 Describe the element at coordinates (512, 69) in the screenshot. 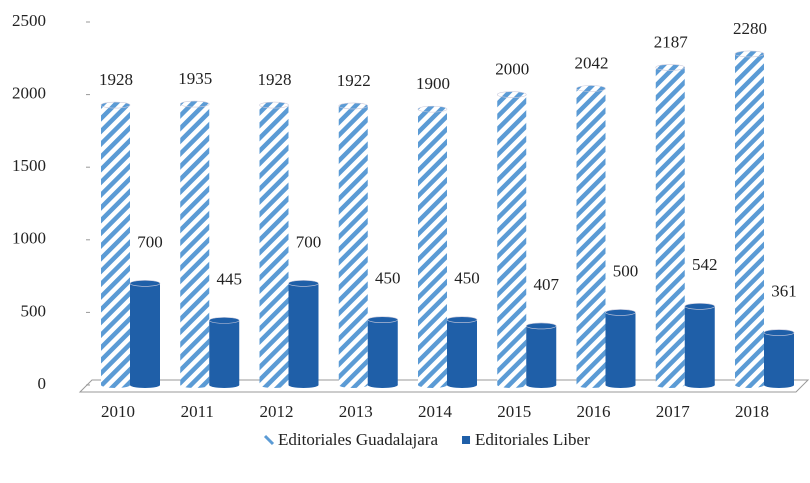

I see `value-label: 2000` at that location.